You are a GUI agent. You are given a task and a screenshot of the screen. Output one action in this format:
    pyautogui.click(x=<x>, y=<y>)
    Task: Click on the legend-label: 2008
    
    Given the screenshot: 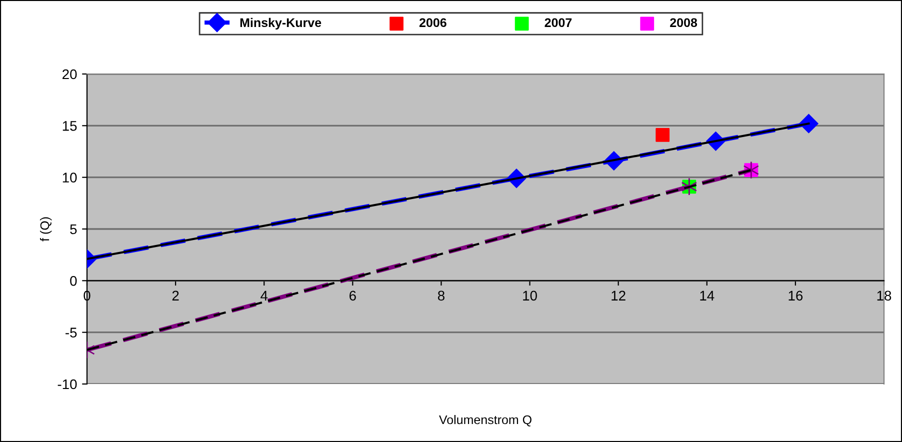 What is the action you would take?
    pyautogui.click(x=684, y=23)
    